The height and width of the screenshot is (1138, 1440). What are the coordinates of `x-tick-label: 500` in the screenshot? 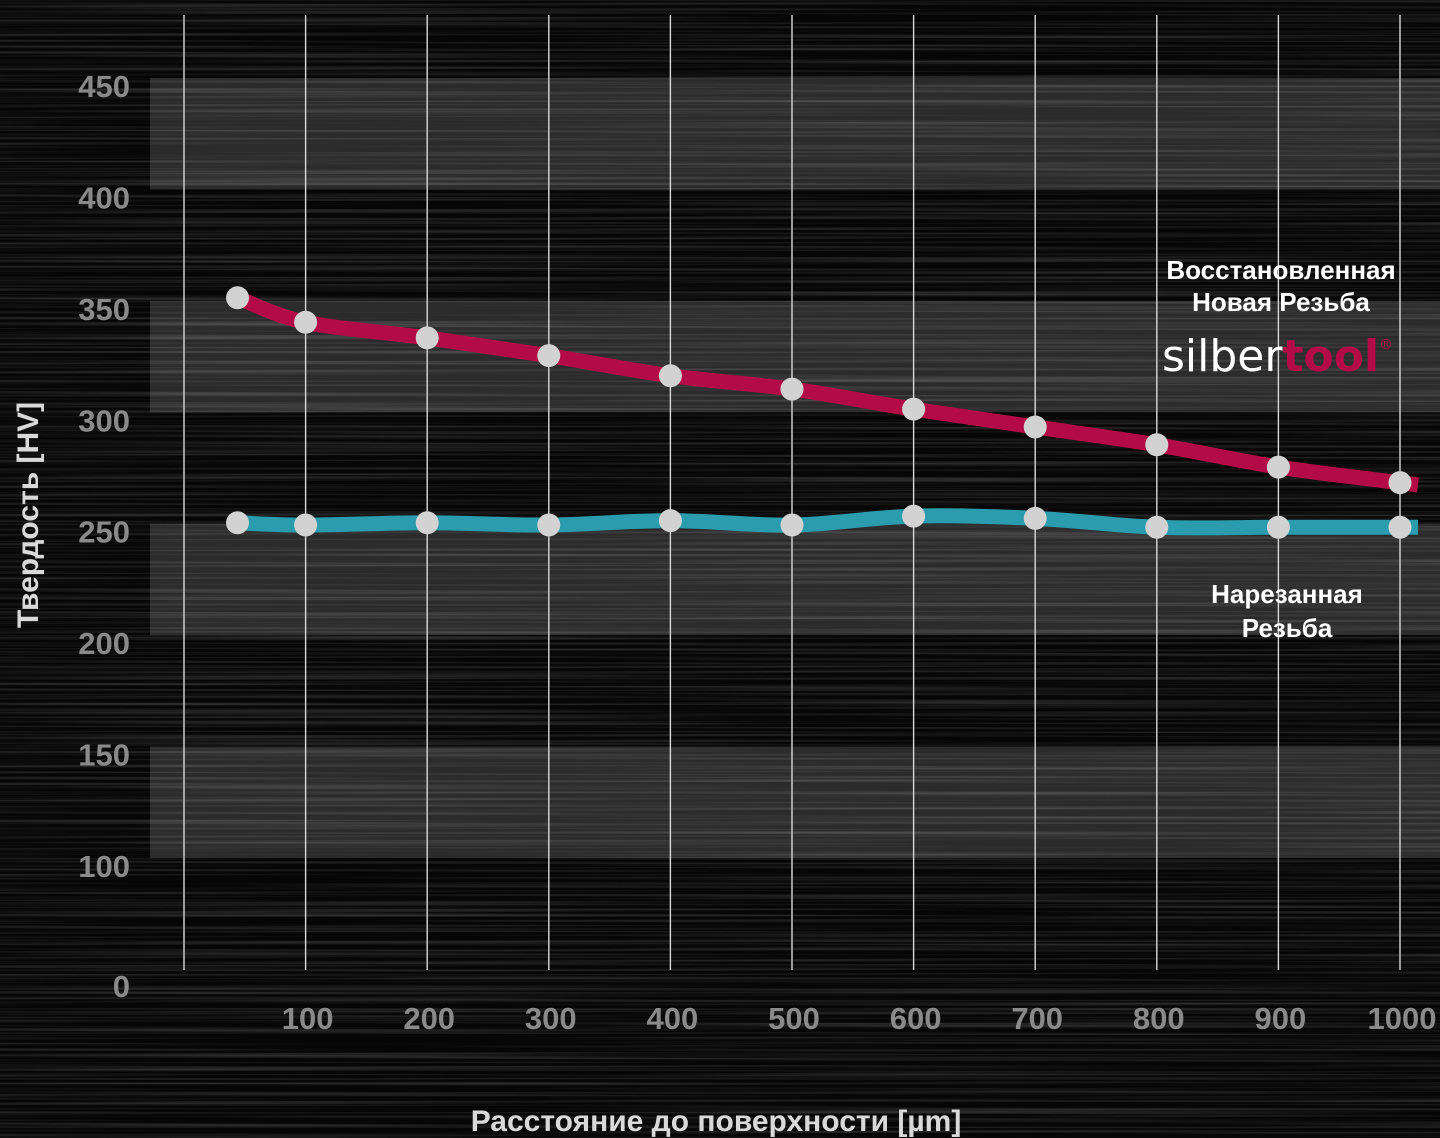 It's located at (794, 1018).